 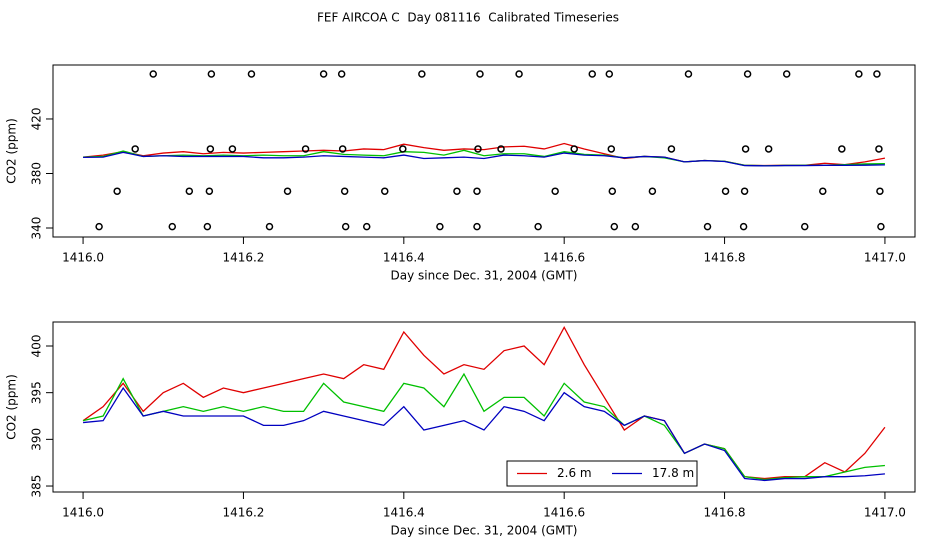 I want to click on y-tick-label: 385, so click(x=37, y=486).